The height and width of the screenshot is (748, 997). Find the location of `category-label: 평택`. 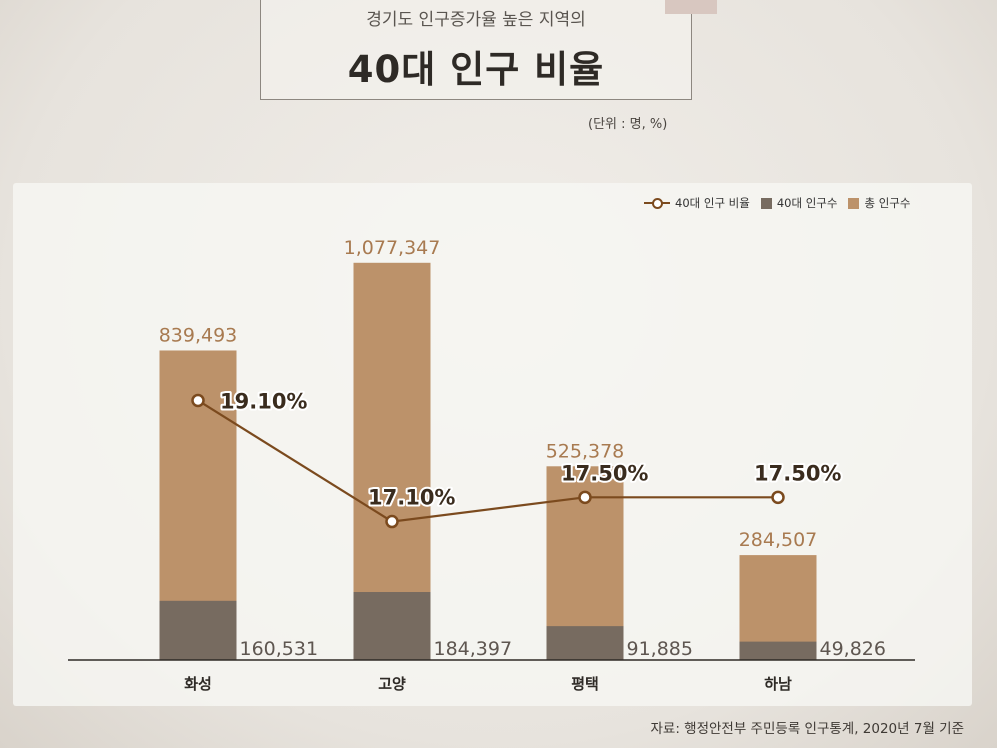

category-label: 평택 is located at coordinates (585, 684).